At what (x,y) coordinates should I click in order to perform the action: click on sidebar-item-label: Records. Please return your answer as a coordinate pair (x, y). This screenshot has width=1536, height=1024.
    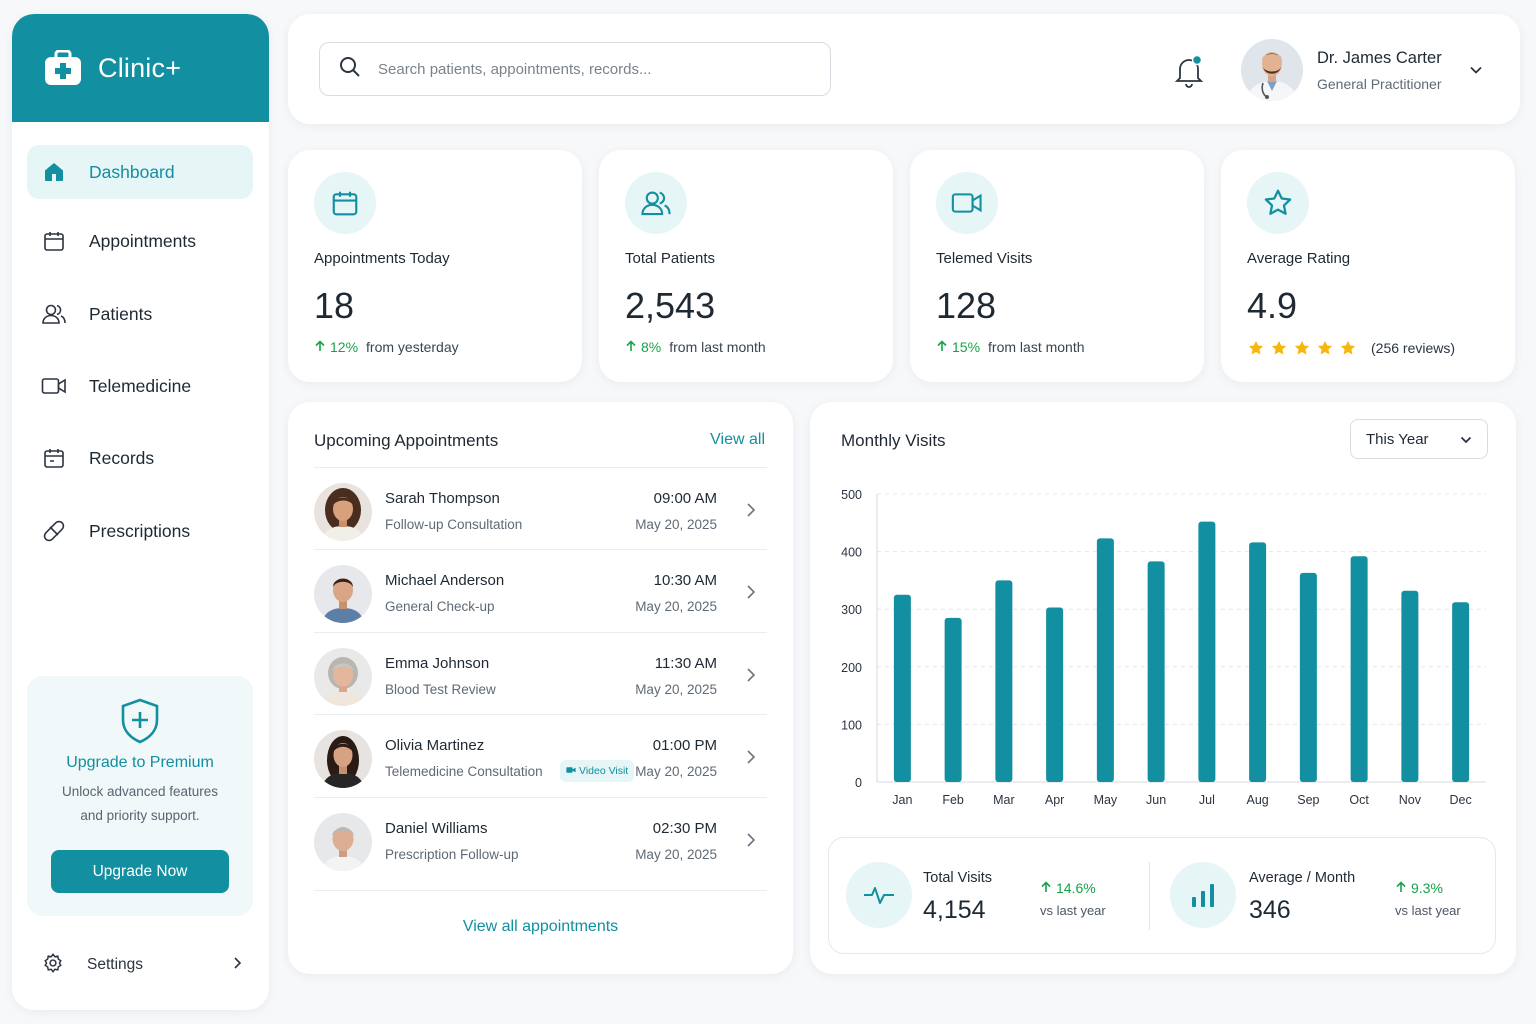
    Looking at the image, I should click on (122, 457).